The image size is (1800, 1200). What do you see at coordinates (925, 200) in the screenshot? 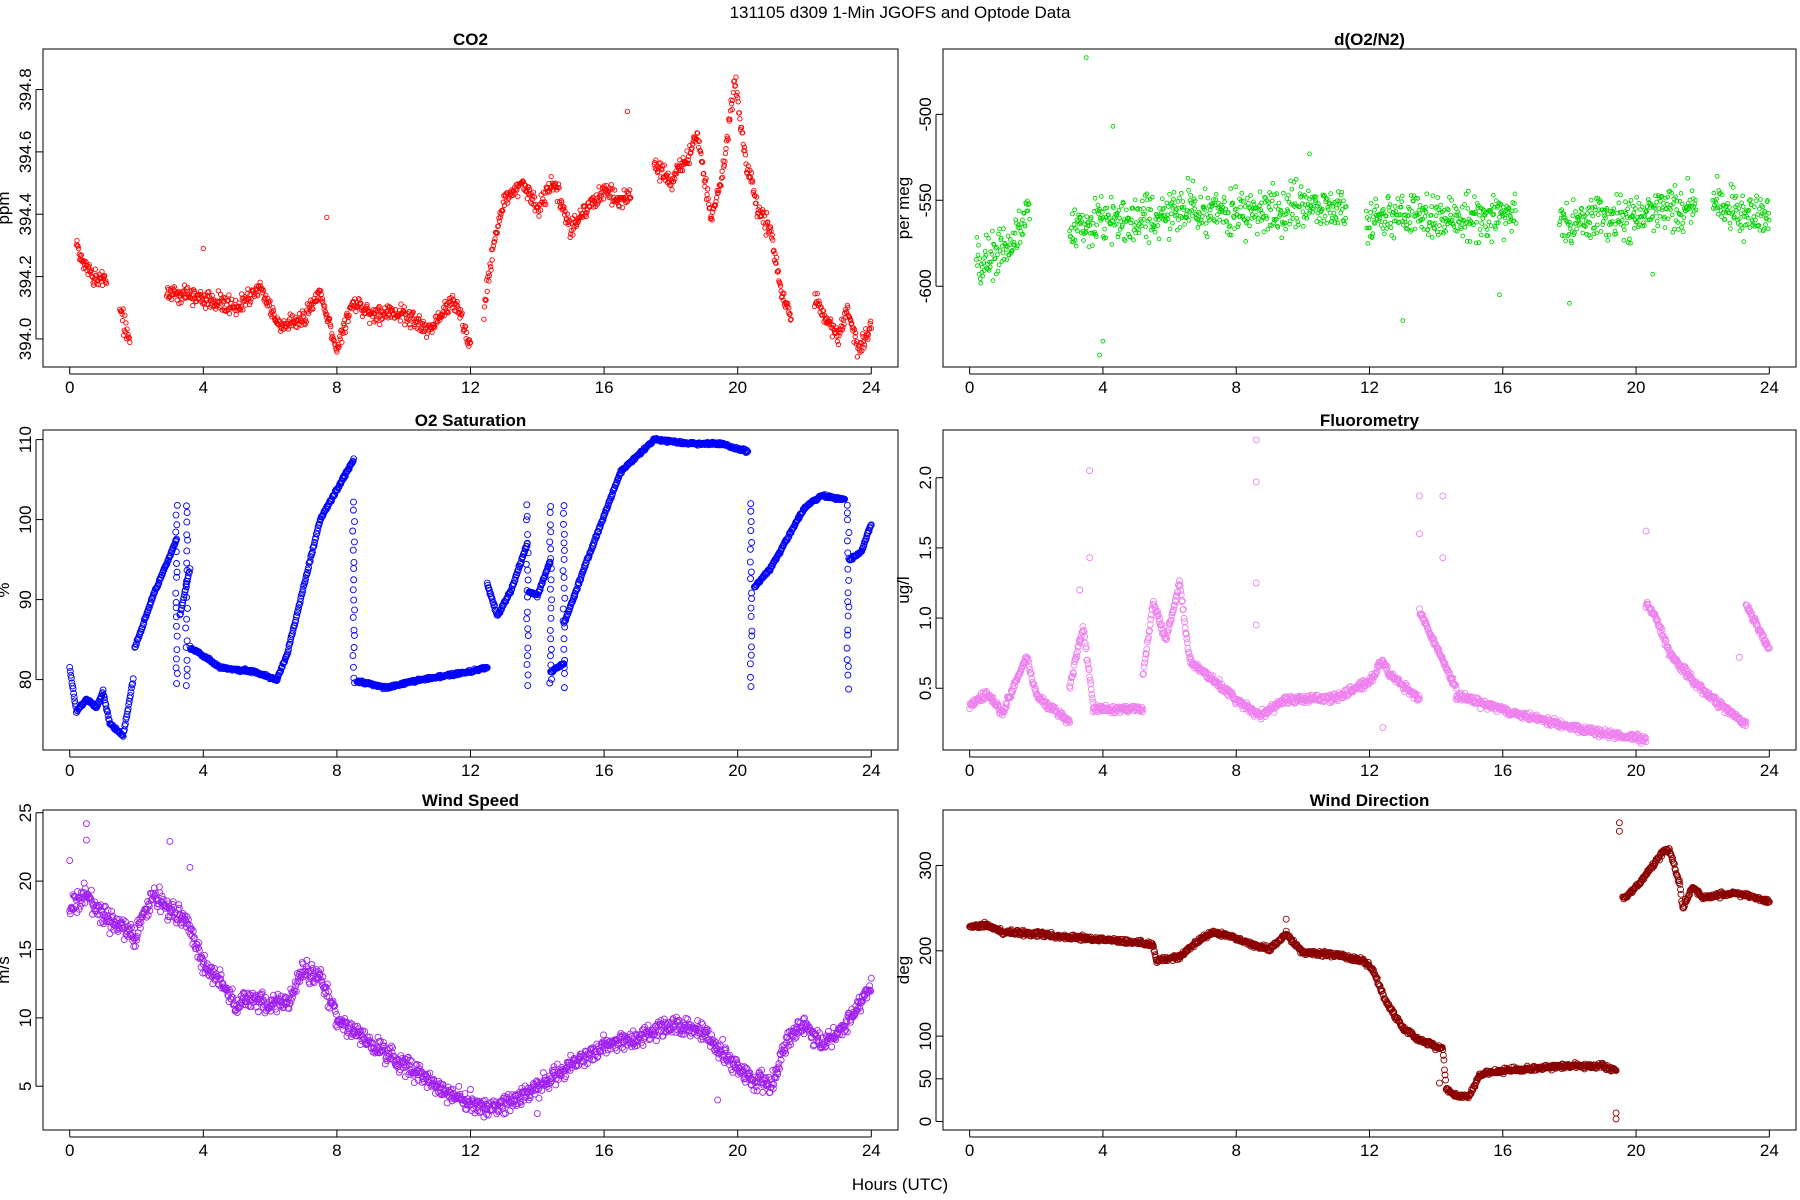
I see `y-tick-label: -550` at bounding box center [925, 200].